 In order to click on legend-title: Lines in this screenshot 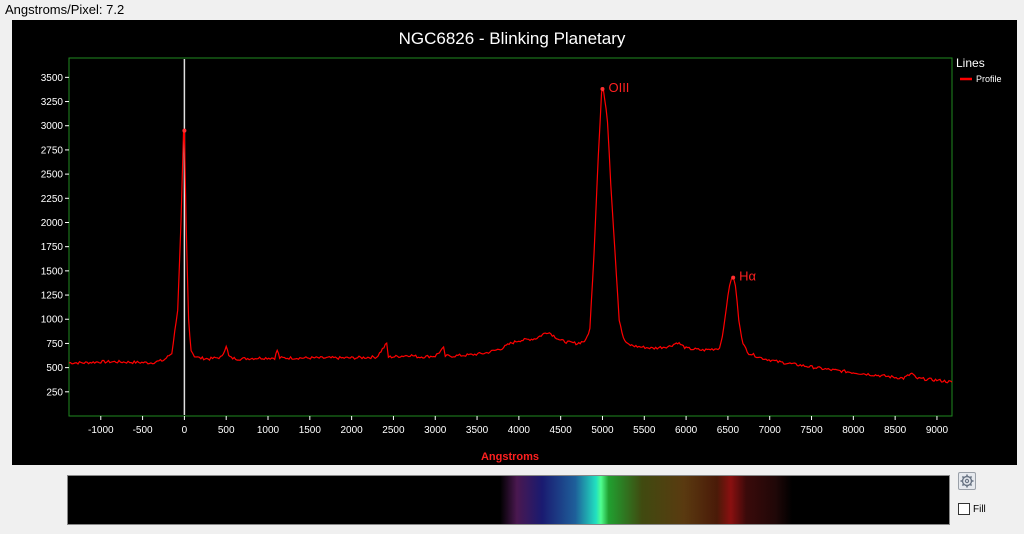, I will do `click(970, 63)`.